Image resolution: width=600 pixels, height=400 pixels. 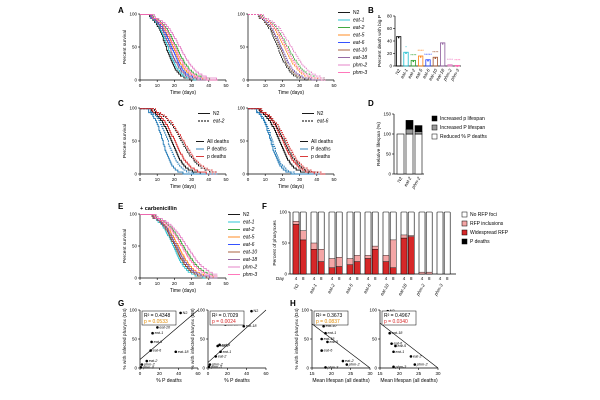 I want to click on y-tick-label: 100, so click(x=133, y=108).